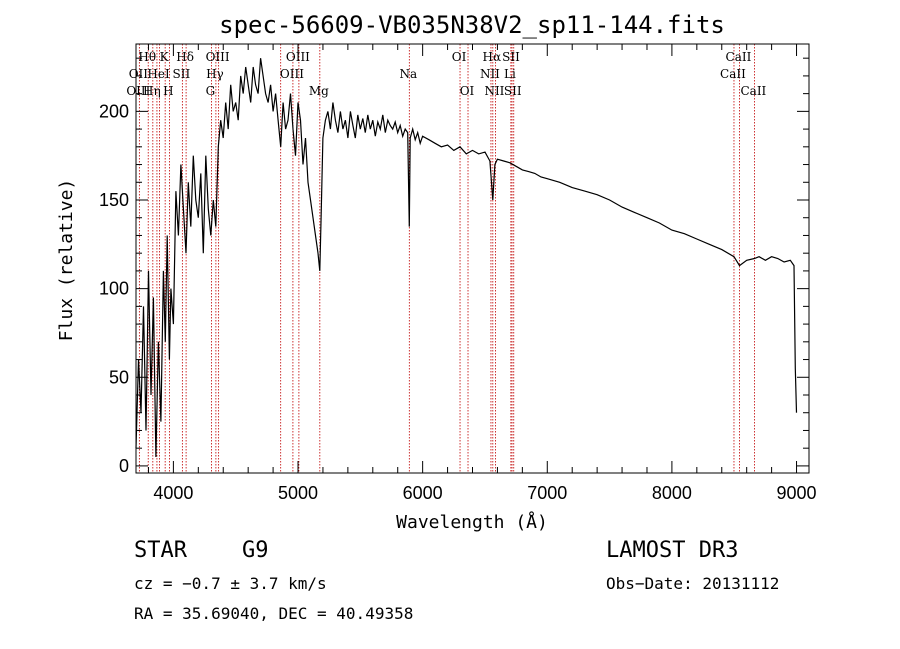  Describe the element at coordinates (423, 493) in the screenshot. I see `x-tick-label: 6000` at that location.